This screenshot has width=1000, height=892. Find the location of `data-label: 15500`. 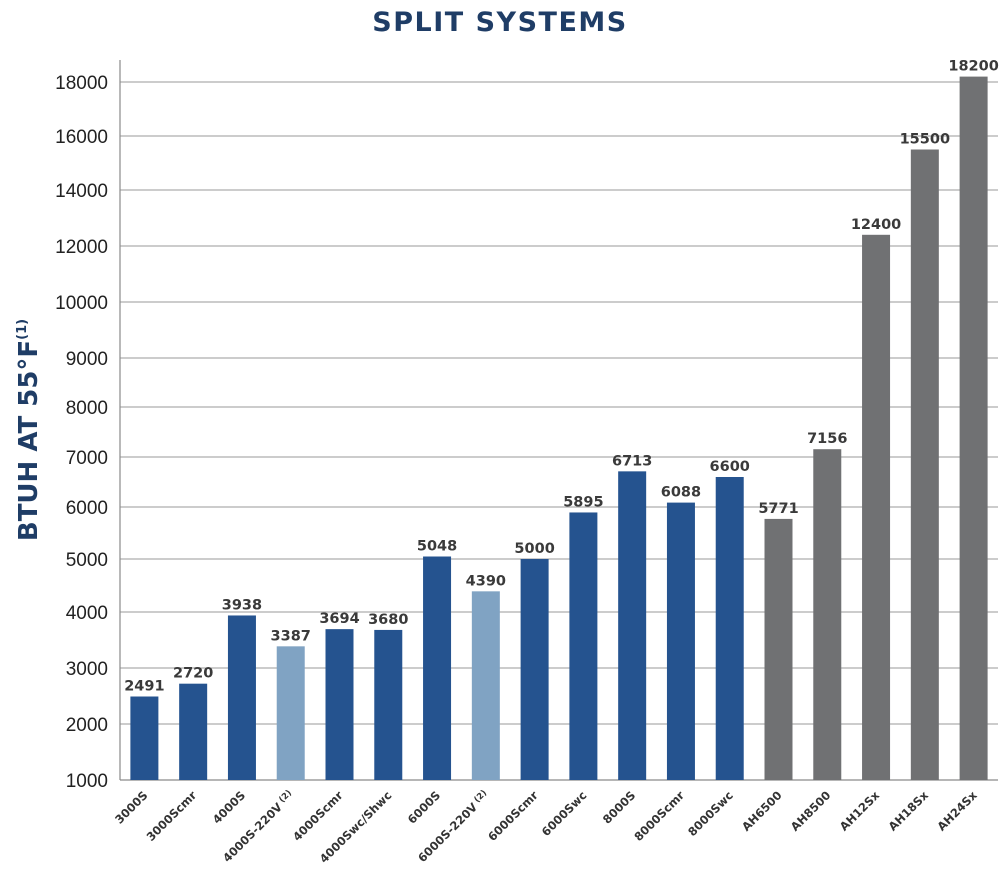

data-label: 15500 is located at coordinates (925, 140).